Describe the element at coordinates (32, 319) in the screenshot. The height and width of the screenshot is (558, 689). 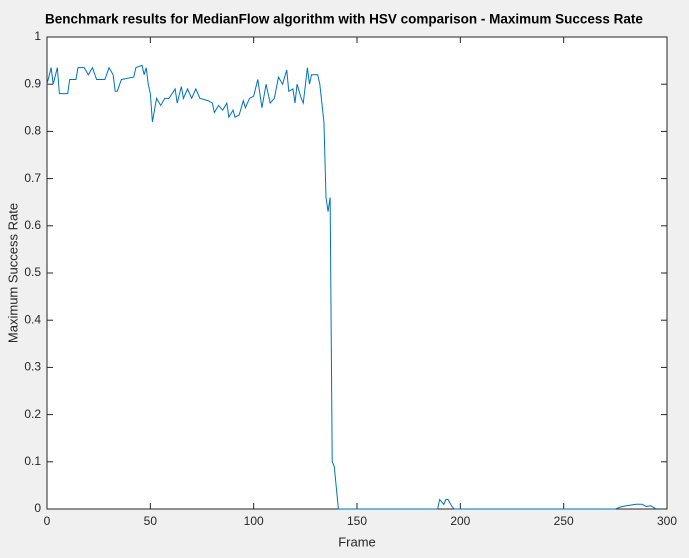
I see `y-tick-label: 0.4` at that location.